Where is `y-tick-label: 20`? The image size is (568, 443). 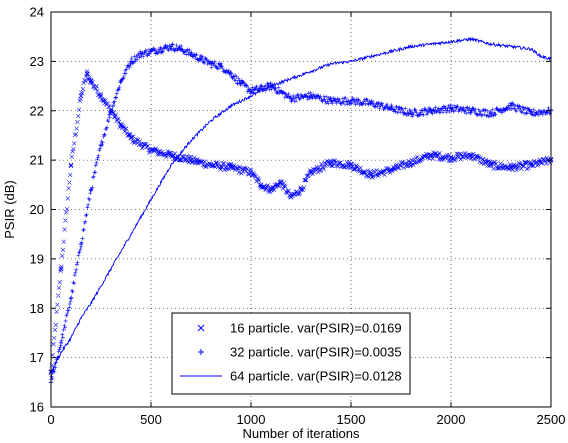
y-tick-label: 20 is located at coordinates (37, 209).